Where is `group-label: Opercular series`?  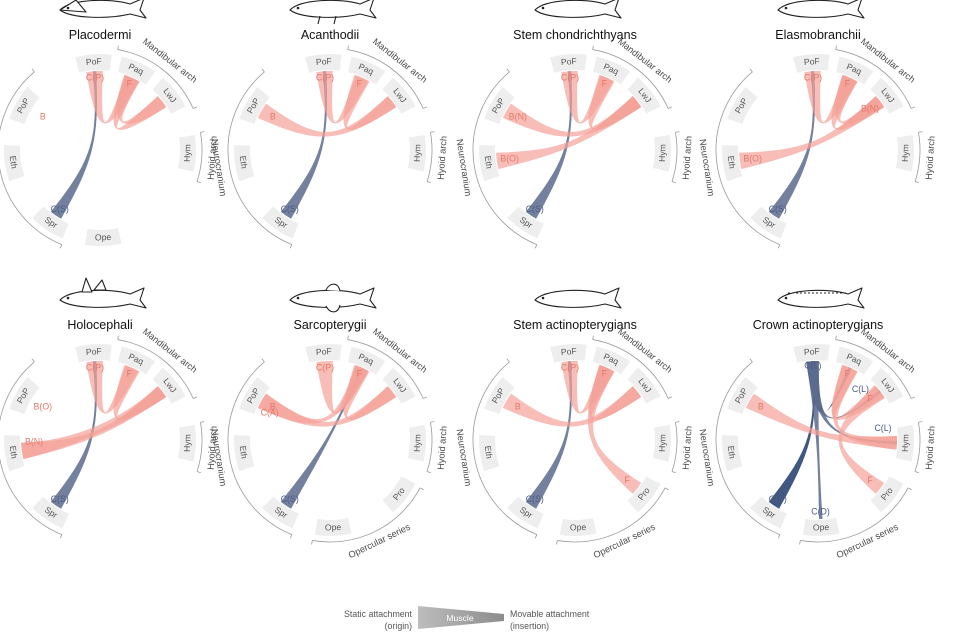 group-label: Opercular series is located at coordinates (867, 541).